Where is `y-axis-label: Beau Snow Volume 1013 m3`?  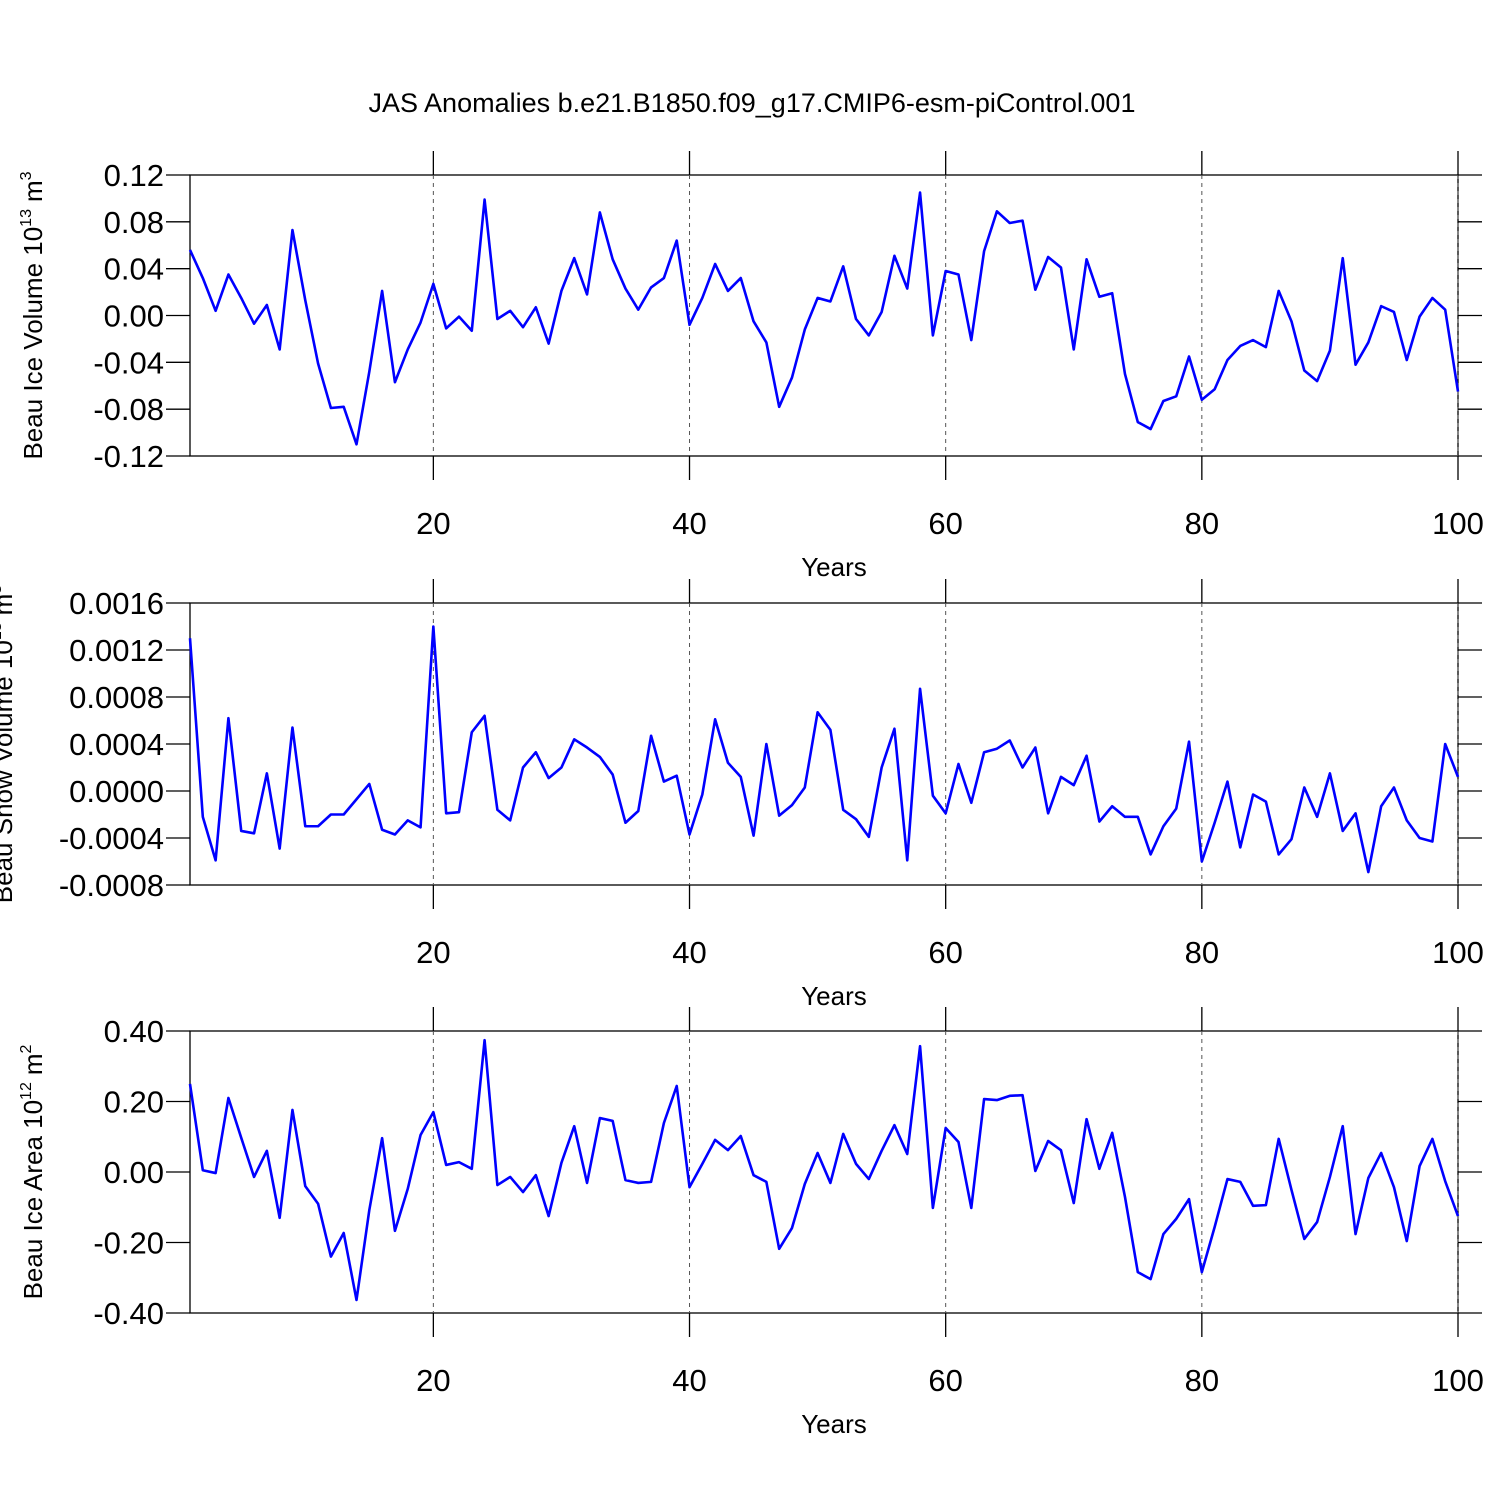
y-axis-label: Beau Snow Volume 1013 m3 is located at coordinates (9, 744).